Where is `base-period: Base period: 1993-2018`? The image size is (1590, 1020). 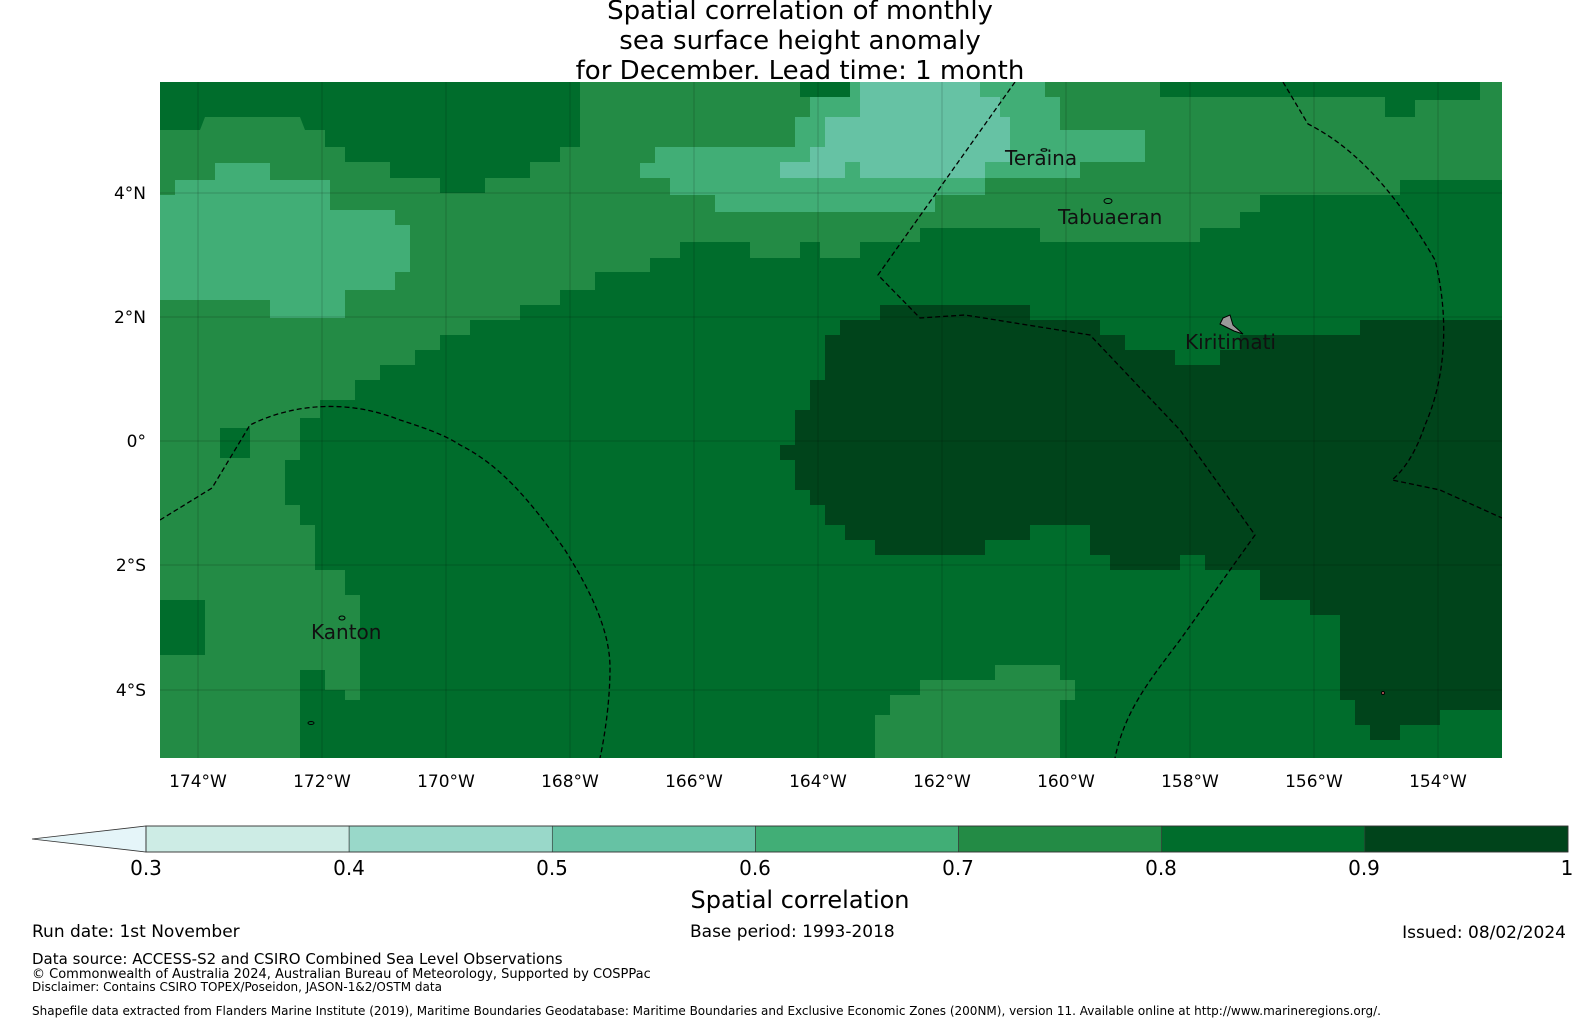
base-period: Base period: 1993-2018 is located at coordinates (792, 932).